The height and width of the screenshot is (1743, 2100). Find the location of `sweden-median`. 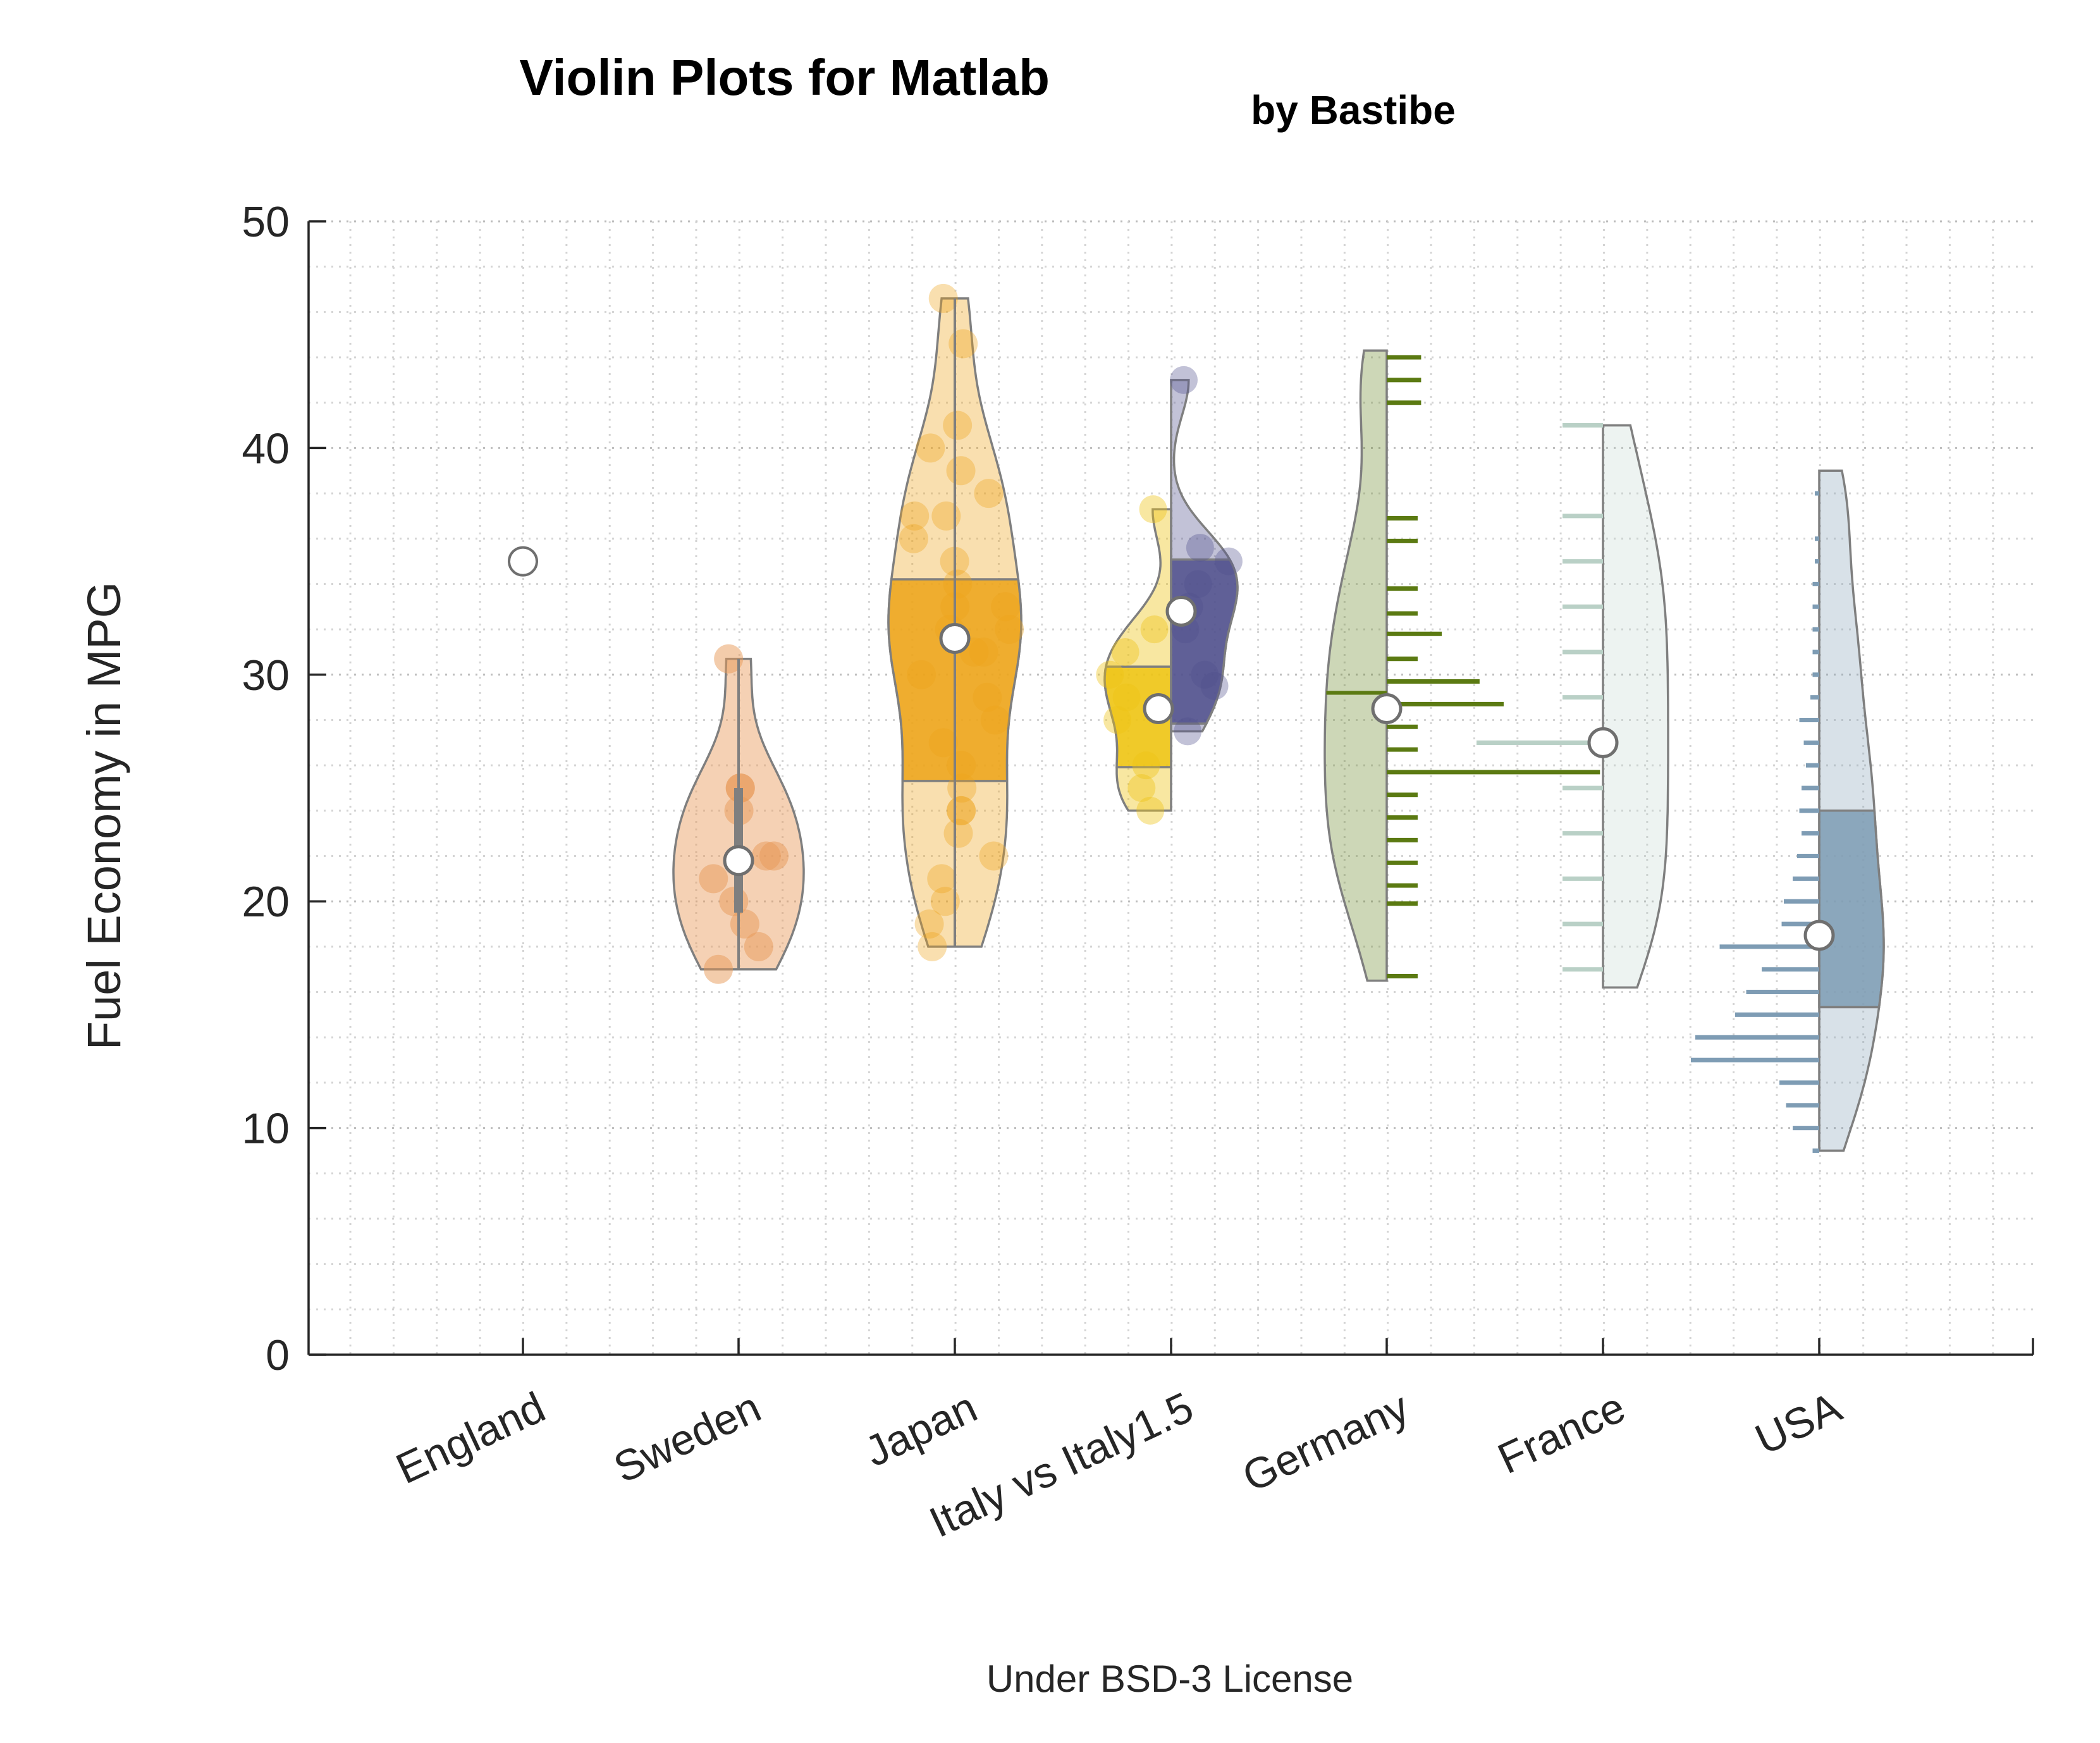

sweden-median is located at coordinates (738, 861).